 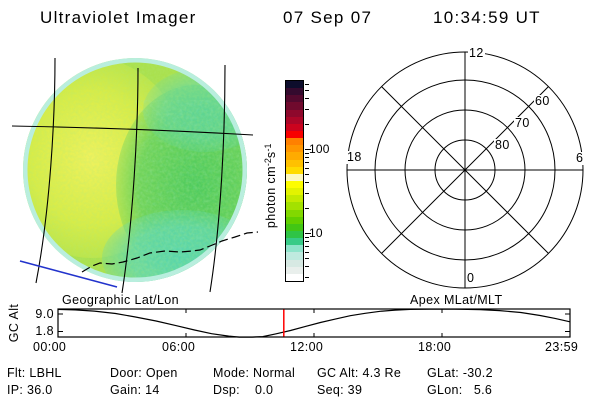 What do you see at coordinates (471, 278) in the screenshot?
I see `mlt-label-0: 0` at bounding box center [471, 278].